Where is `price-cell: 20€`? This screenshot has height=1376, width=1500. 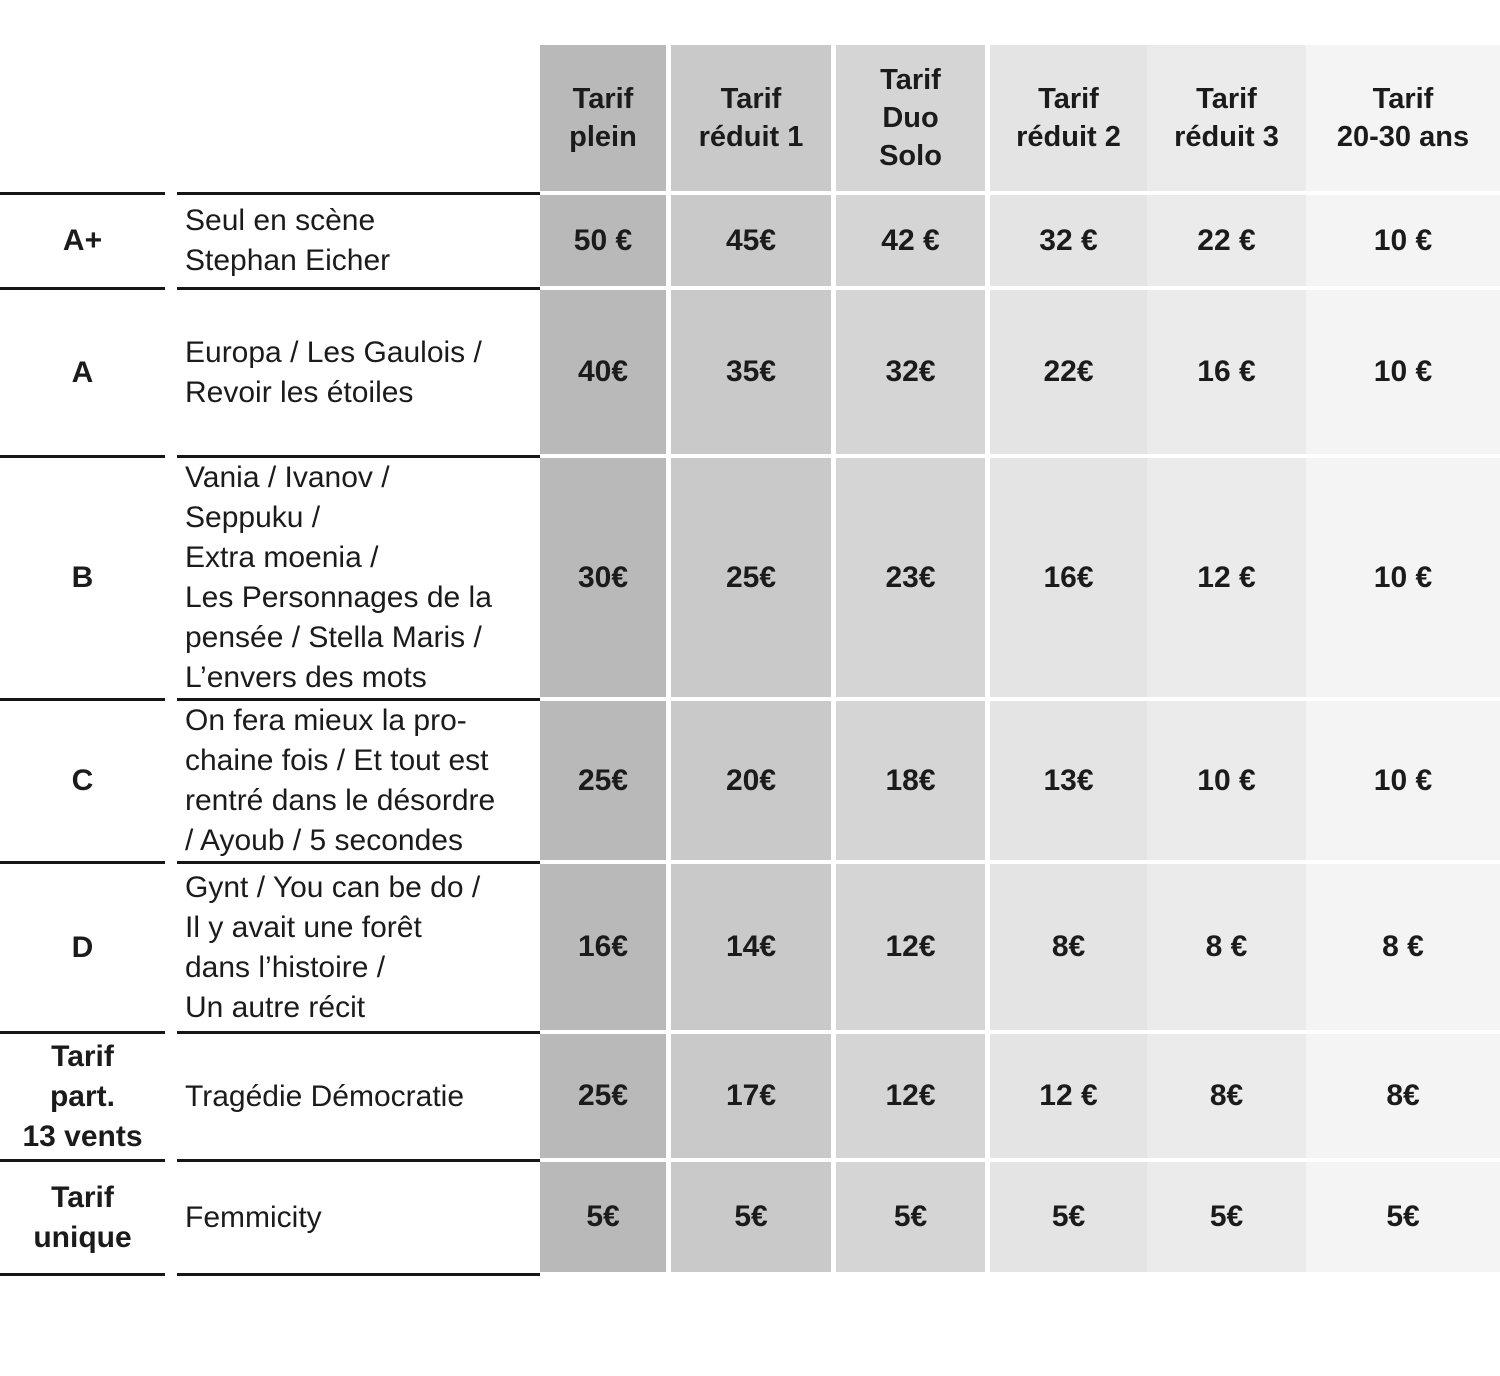 price-cell: 20€ is located at coordinates (751, 782).